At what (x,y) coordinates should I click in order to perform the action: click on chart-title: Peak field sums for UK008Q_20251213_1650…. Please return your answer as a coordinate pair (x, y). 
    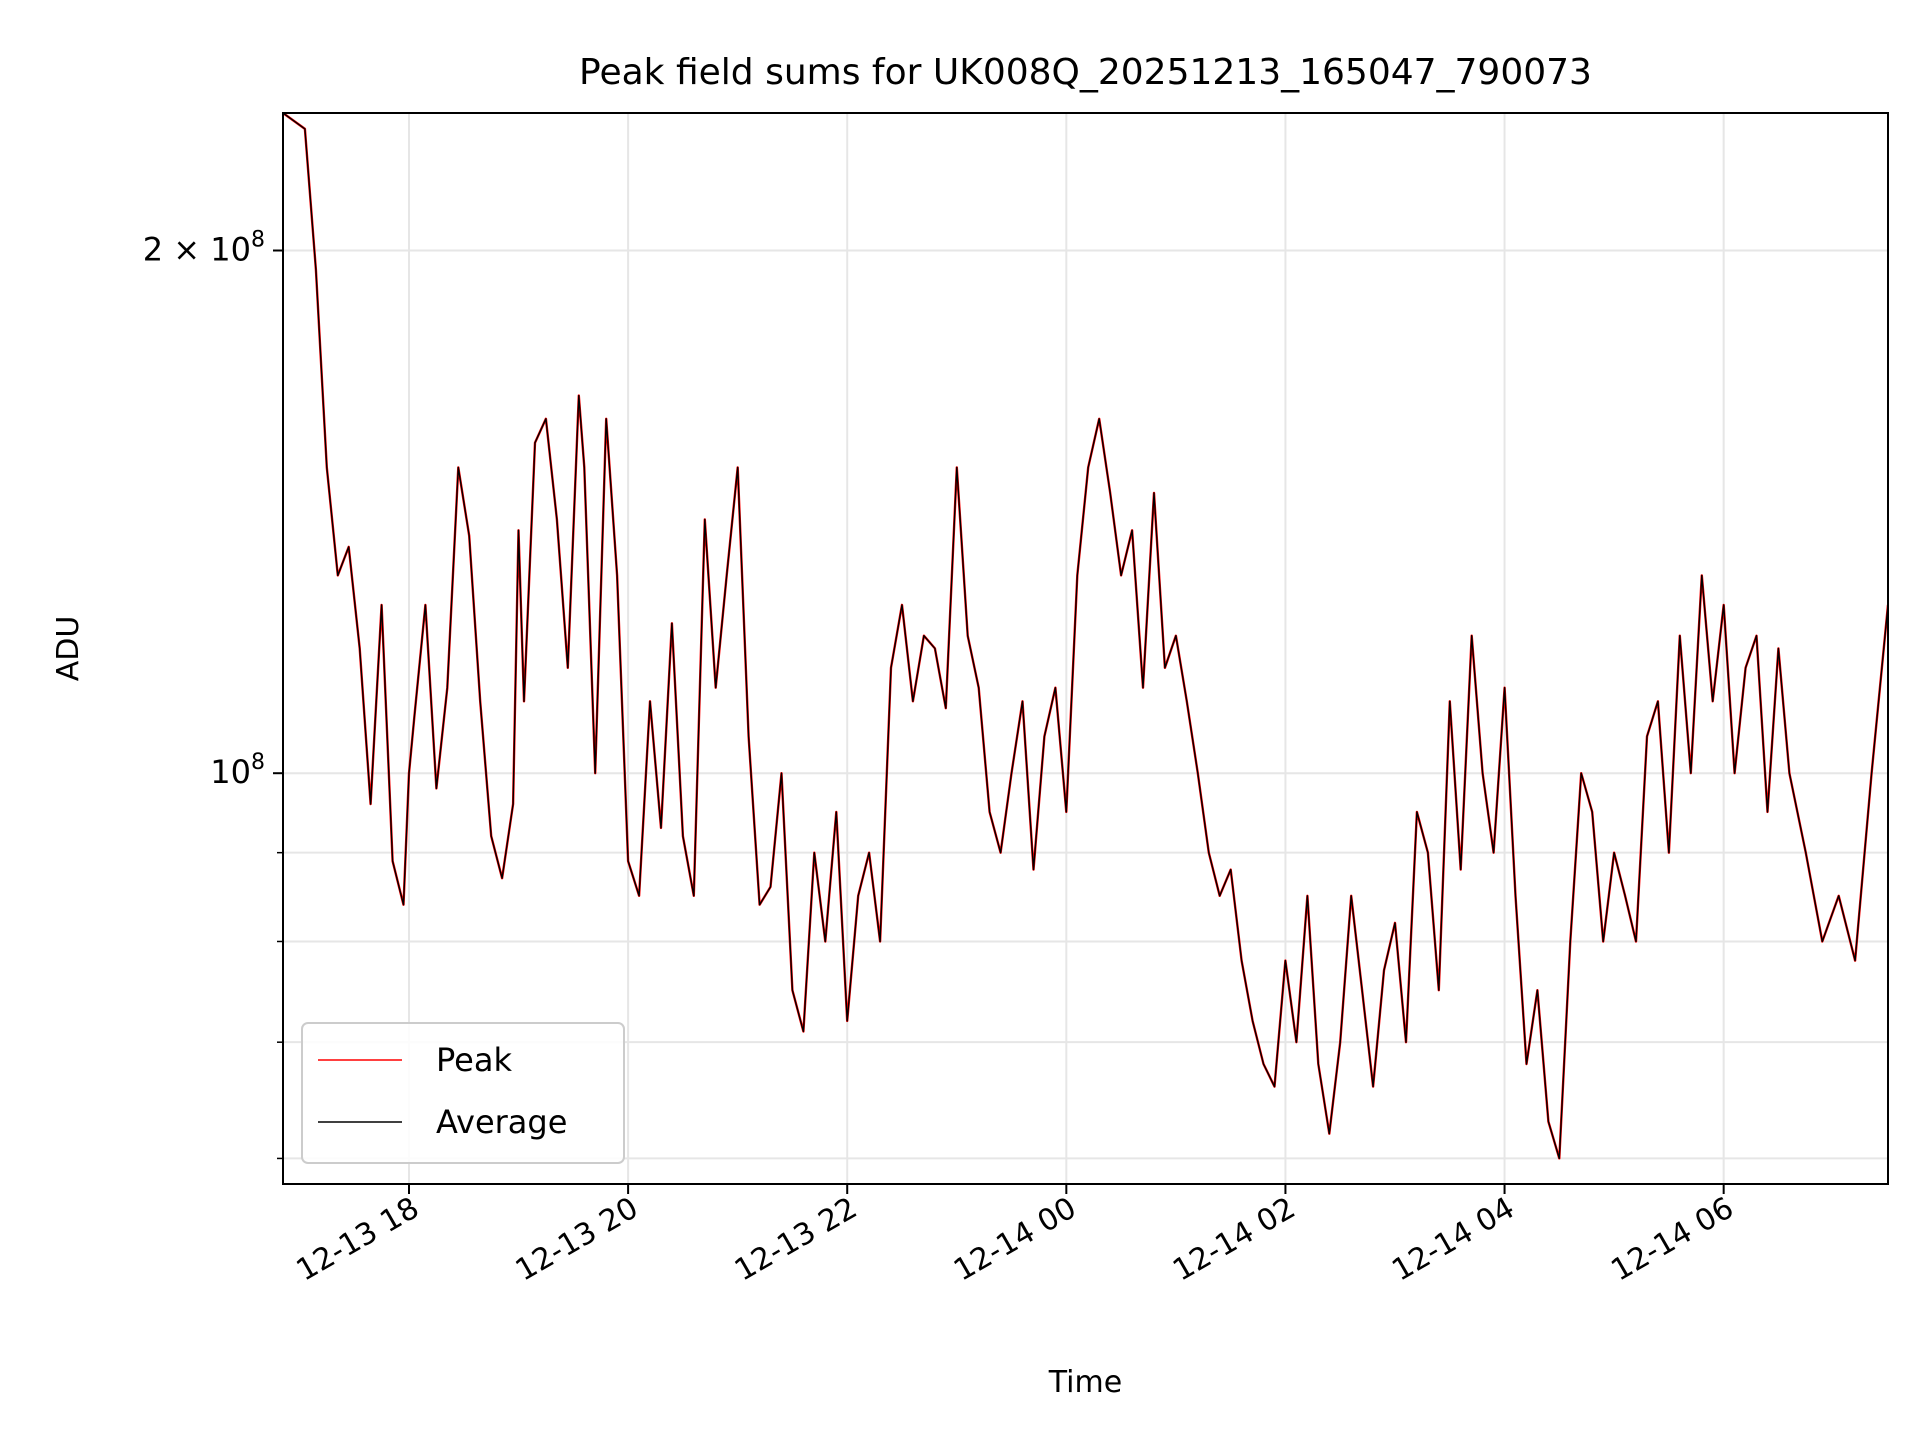
    Looking at the image, I should click on (1085, 72).